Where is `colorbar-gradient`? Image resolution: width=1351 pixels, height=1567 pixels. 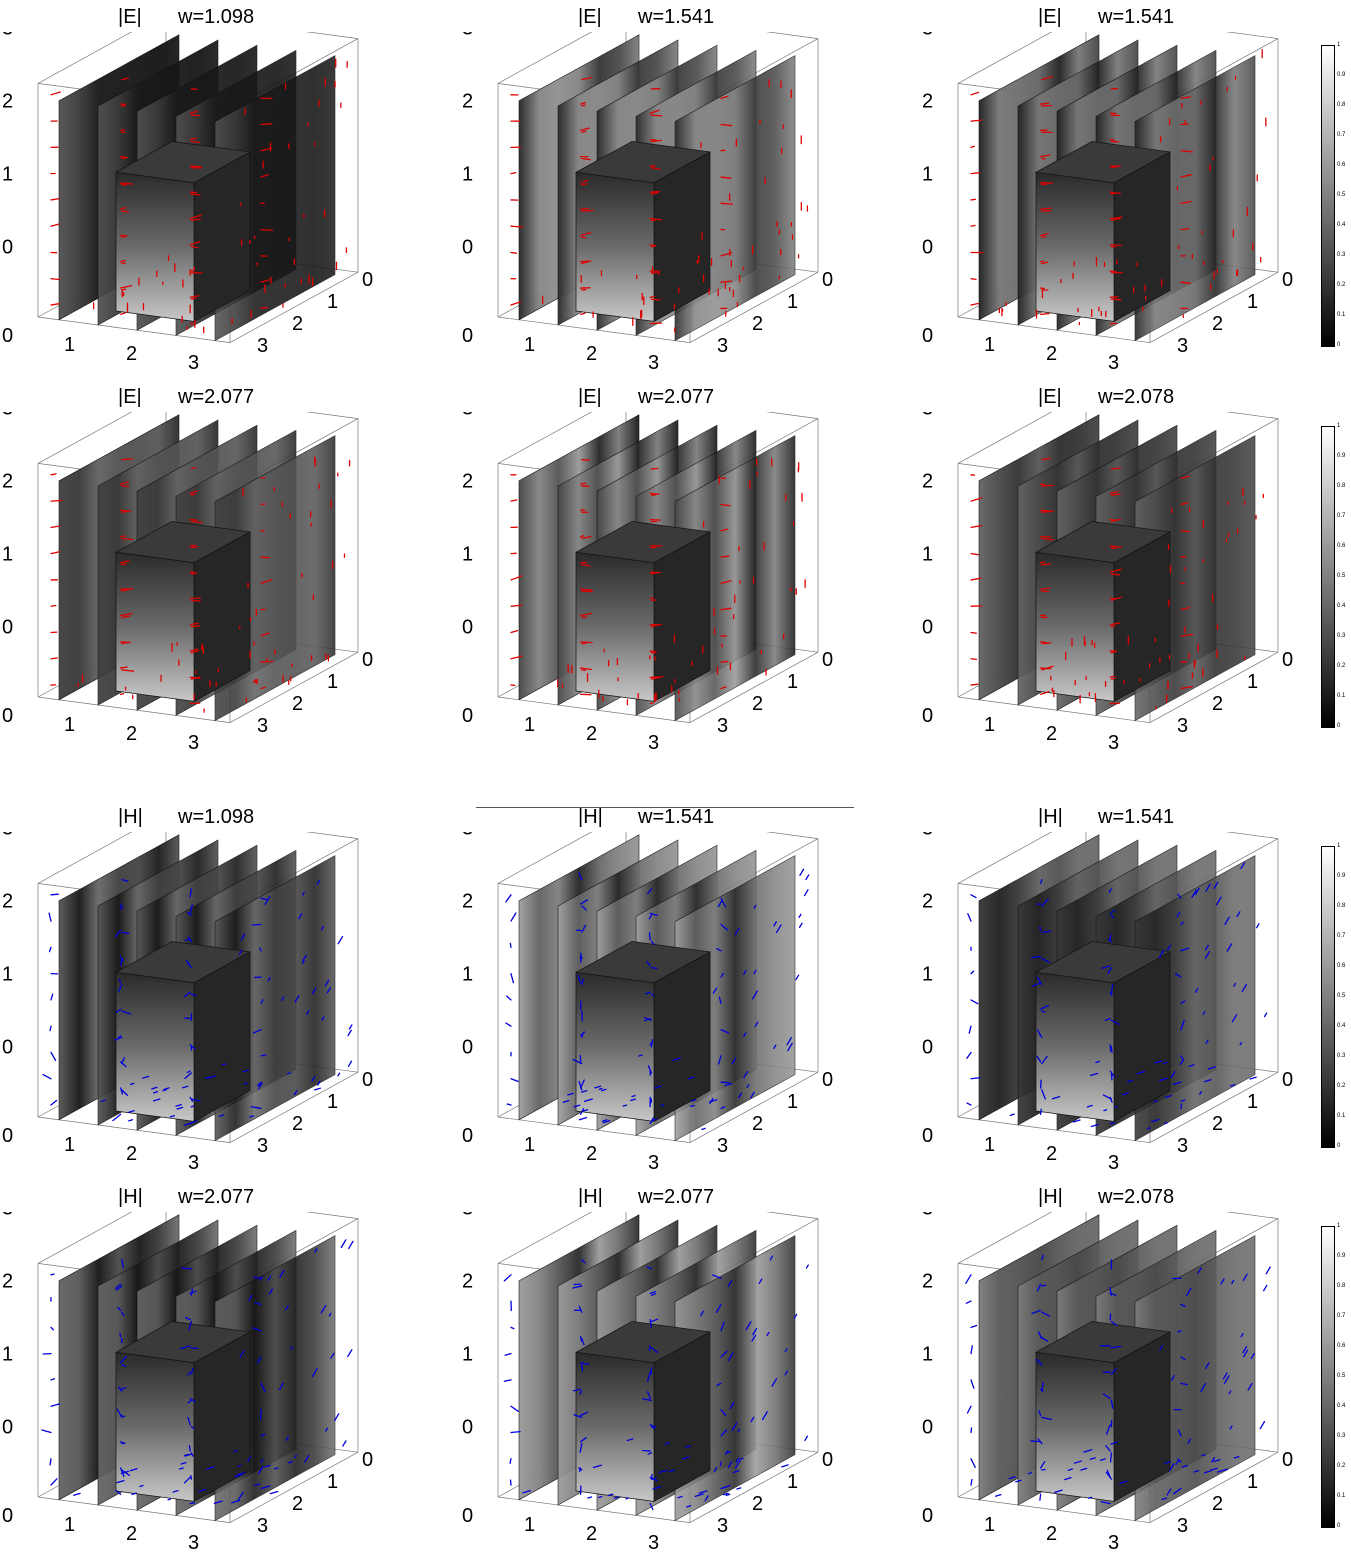
colorbar-gradient is located at coordinates (1328, 196).